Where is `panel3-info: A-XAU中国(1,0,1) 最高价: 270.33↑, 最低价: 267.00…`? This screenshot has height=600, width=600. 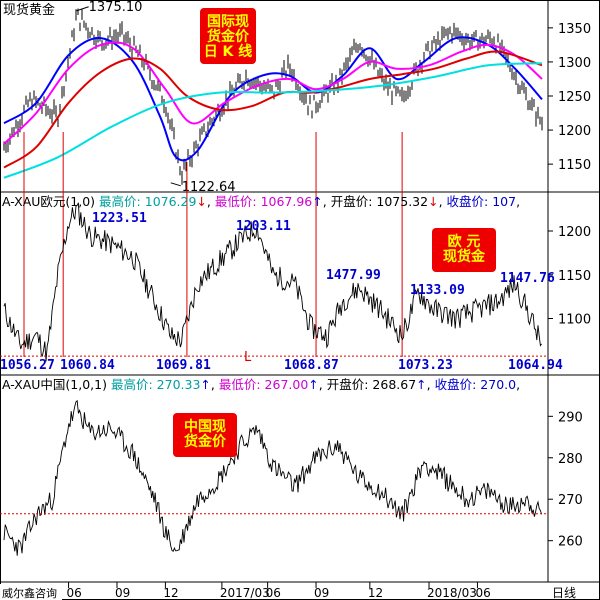 panel3-info: A-XAU中国(1,0,1) 最高价: 270.33↑, 最低价: 267.00… is located at coordinates (261, 384).